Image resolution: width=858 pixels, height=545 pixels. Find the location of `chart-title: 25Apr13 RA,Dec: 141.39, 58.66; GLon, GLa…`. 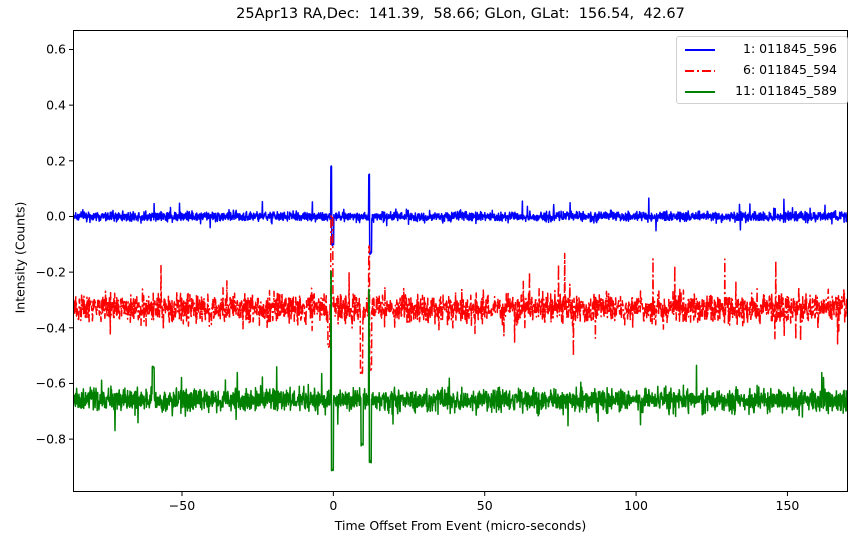

chart-title: 25Apr13 RA,Dec: 141.39, 58.66; GLon, GLa… is located at coordinates (460, 14).